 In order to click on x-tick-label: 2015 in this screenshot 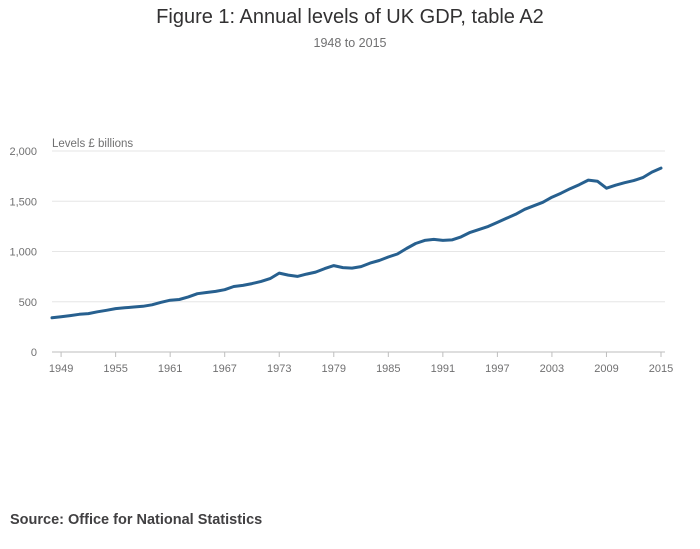, I will do `click(661, 369)`.